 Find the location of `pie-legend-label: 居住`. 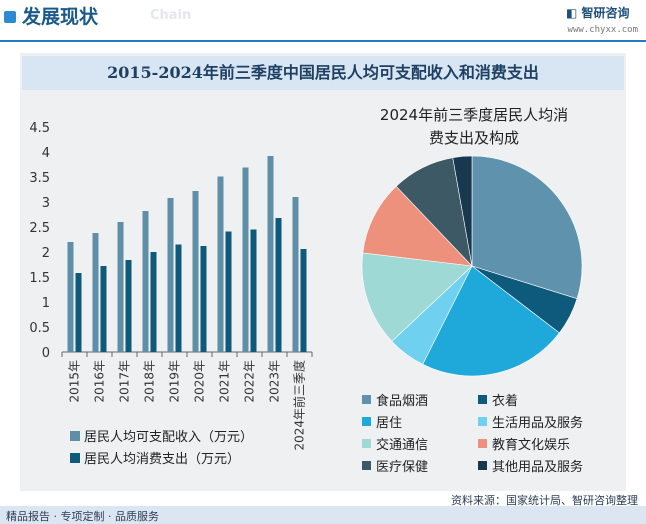

pie-legend-label: 居住 is located at coordinates (389, 423).